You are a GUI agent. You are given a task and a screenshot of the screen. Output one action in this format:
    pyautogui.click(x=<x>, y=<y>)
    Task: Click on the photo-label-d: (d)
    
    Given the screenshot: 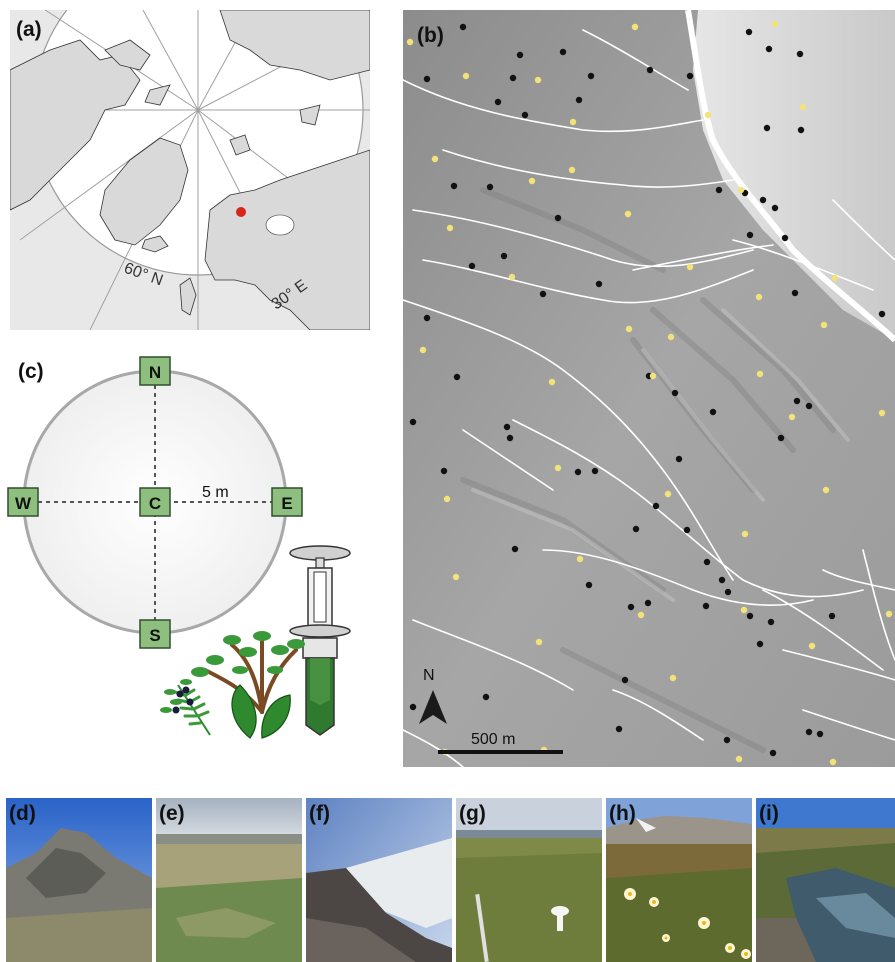 What is the action you would take?
    pyautogui.click(x=22, y=813)
    